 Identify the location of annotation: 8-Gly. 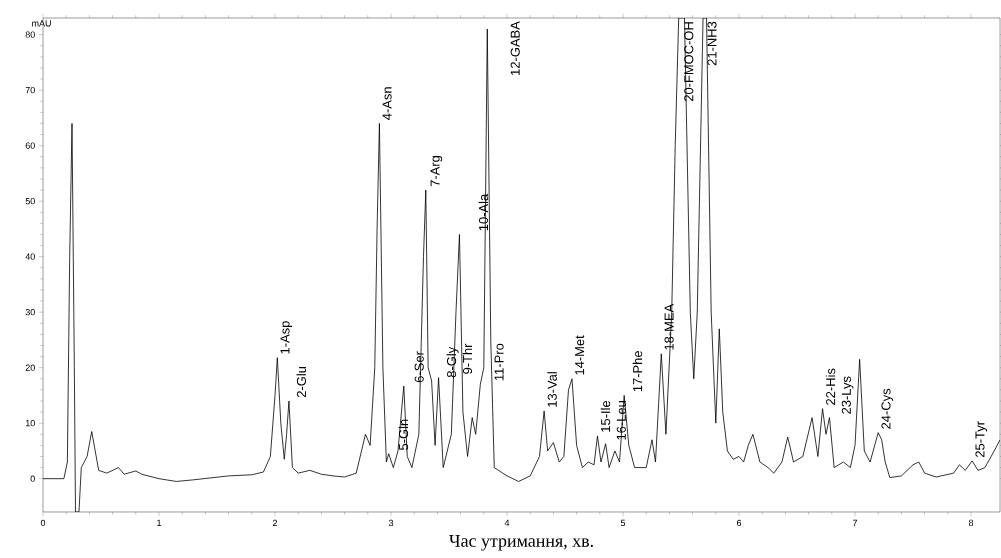
(452, 362).